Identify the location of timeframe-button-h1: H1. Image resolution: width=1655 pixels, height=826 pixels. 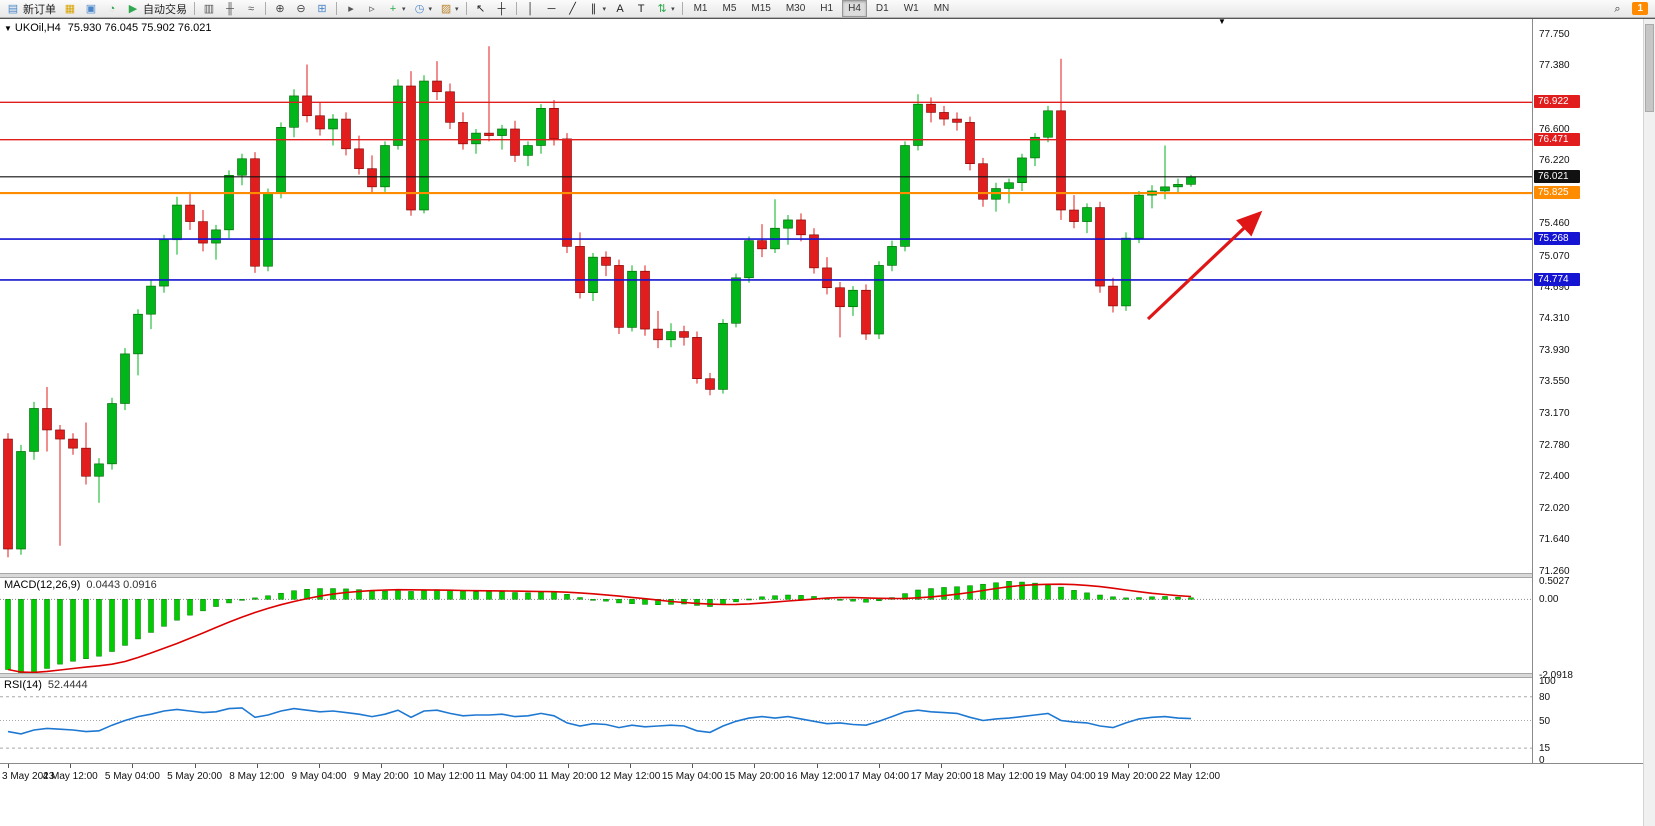
(827, 8).